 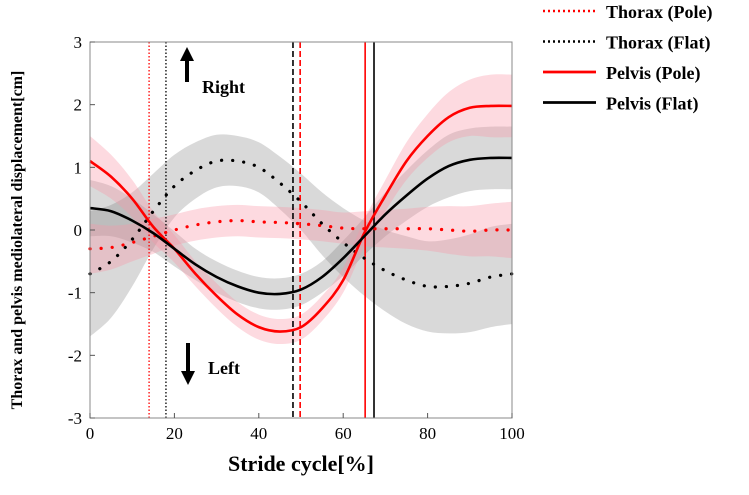 I want to click on x-tick-label: 20, so click(x=174, y=433).